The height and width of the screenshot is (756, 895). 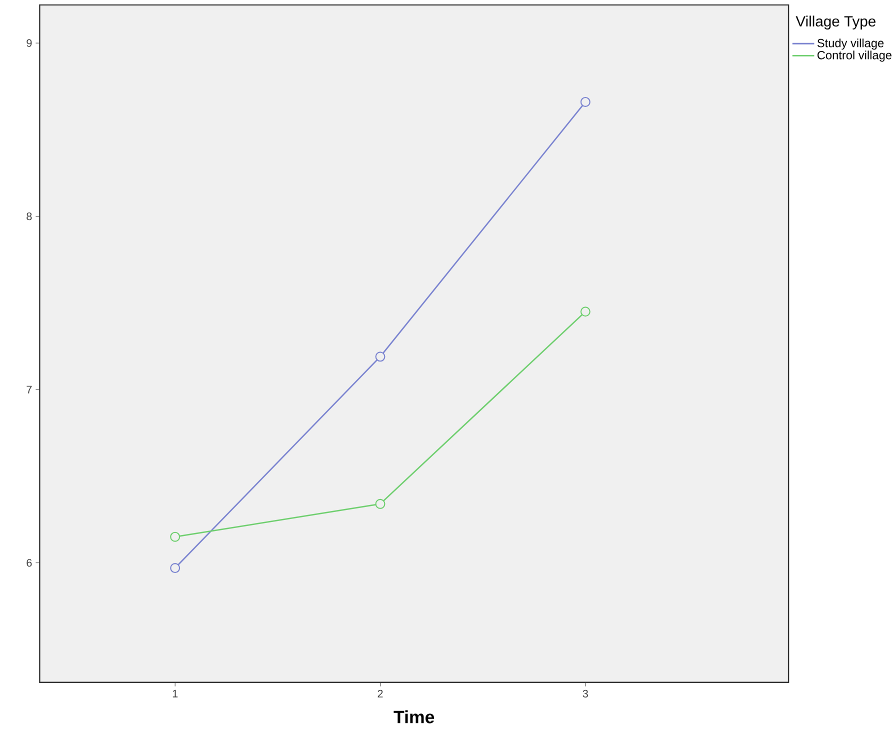 I want to click on x-tick-label: 2, so click(x=380, y=694).